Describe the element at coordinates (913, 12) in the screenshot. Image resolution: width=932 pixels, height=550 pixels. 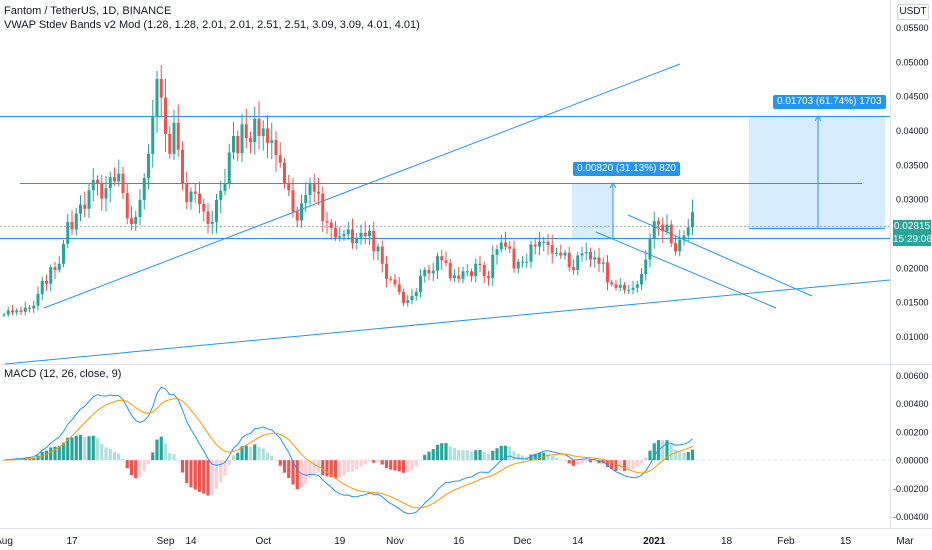
I see `currency-label: USDT` at that location.